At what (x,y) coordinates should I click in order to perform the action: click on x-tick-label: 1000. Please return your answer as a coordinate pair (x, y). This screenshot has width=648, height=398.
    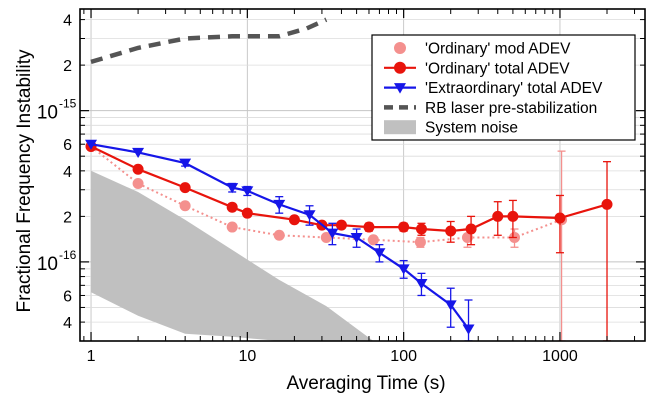
    Looking at the image, I should click on (560, 356).